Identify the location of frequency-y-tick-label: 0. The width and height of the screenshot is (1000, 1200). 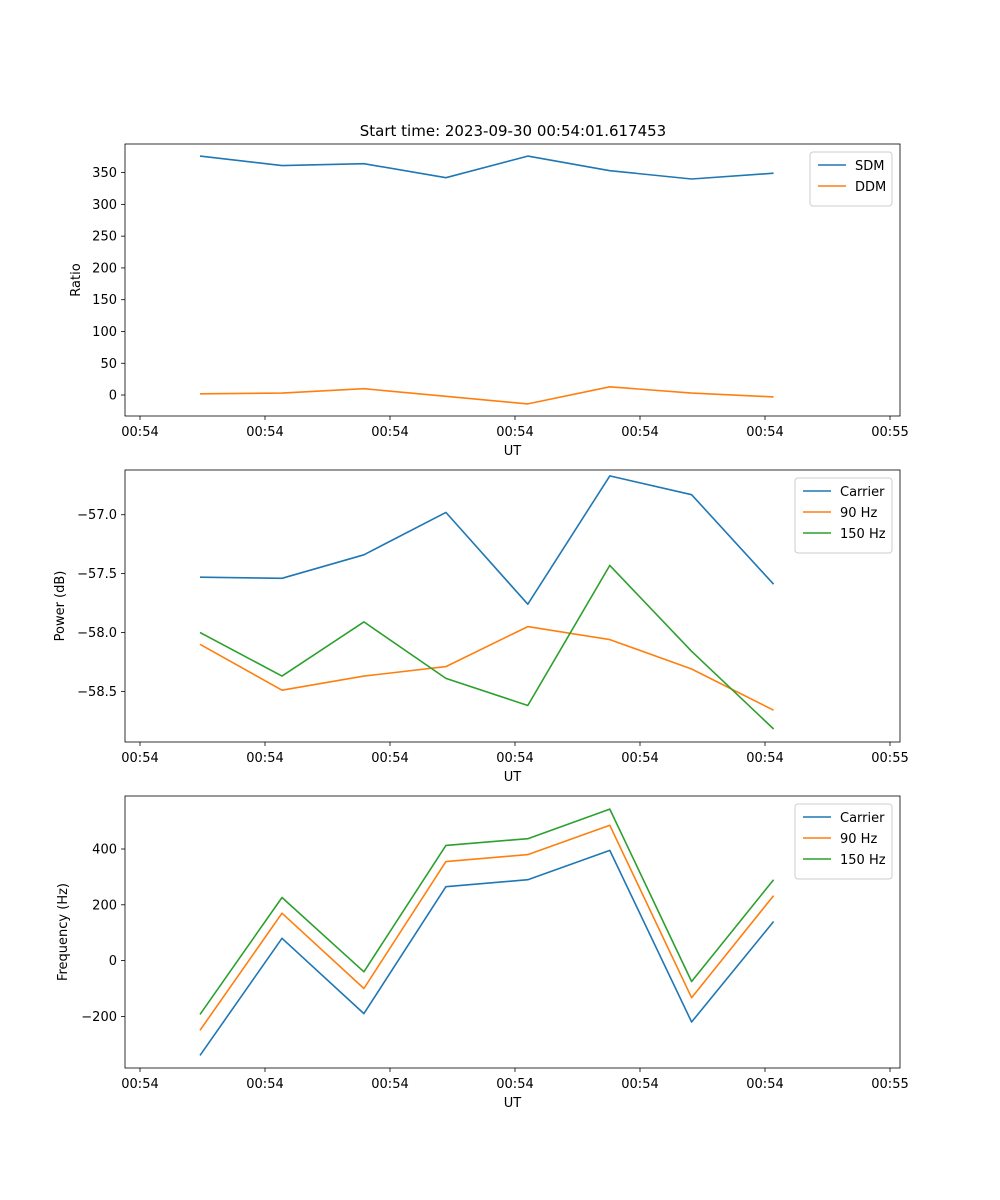
(113, 961).